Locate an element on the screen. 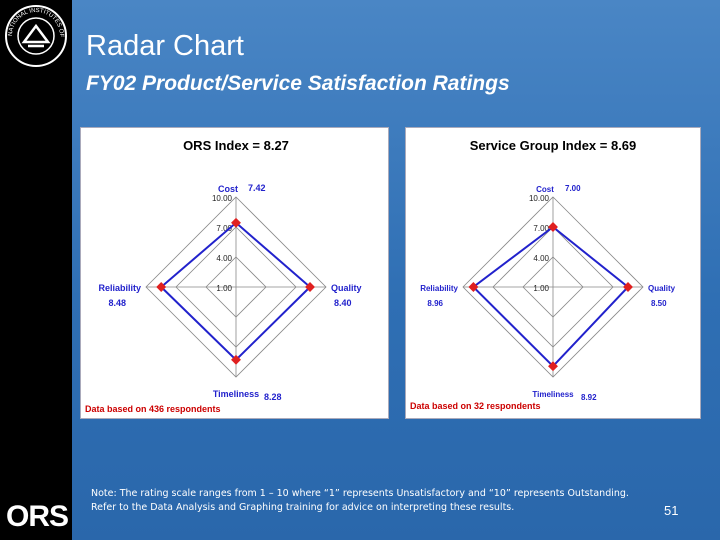 The height and width of the screenshot is (540, 720). series-line is located at coordinates (550, 296).